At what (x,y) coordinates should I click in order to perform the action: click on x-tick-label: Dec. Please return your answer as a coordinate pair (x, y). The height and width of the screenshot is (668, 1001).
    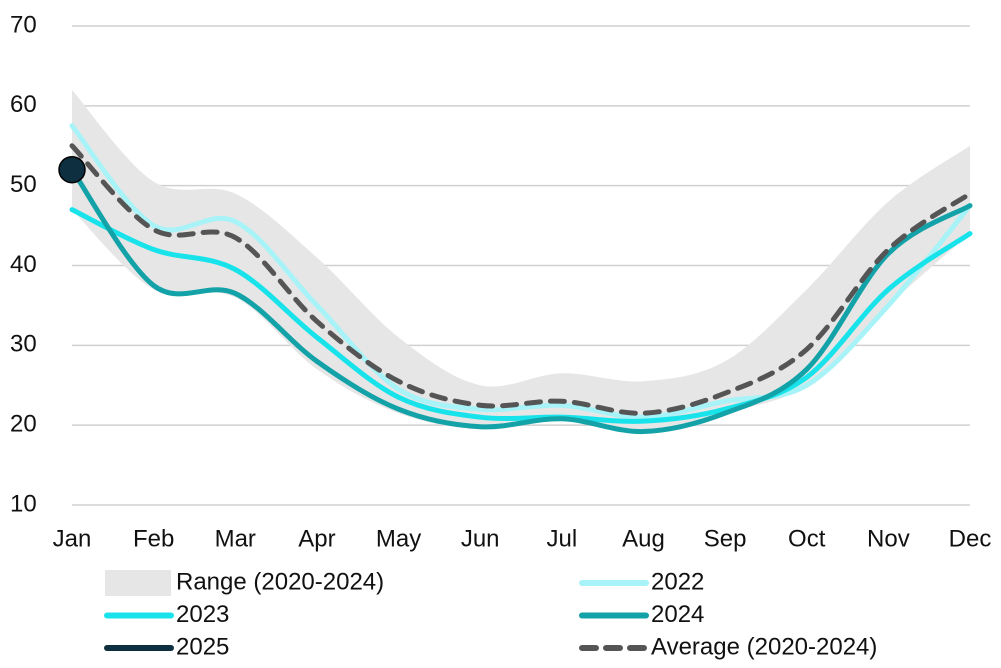
    Looking at the image, I should click on (970, 538).